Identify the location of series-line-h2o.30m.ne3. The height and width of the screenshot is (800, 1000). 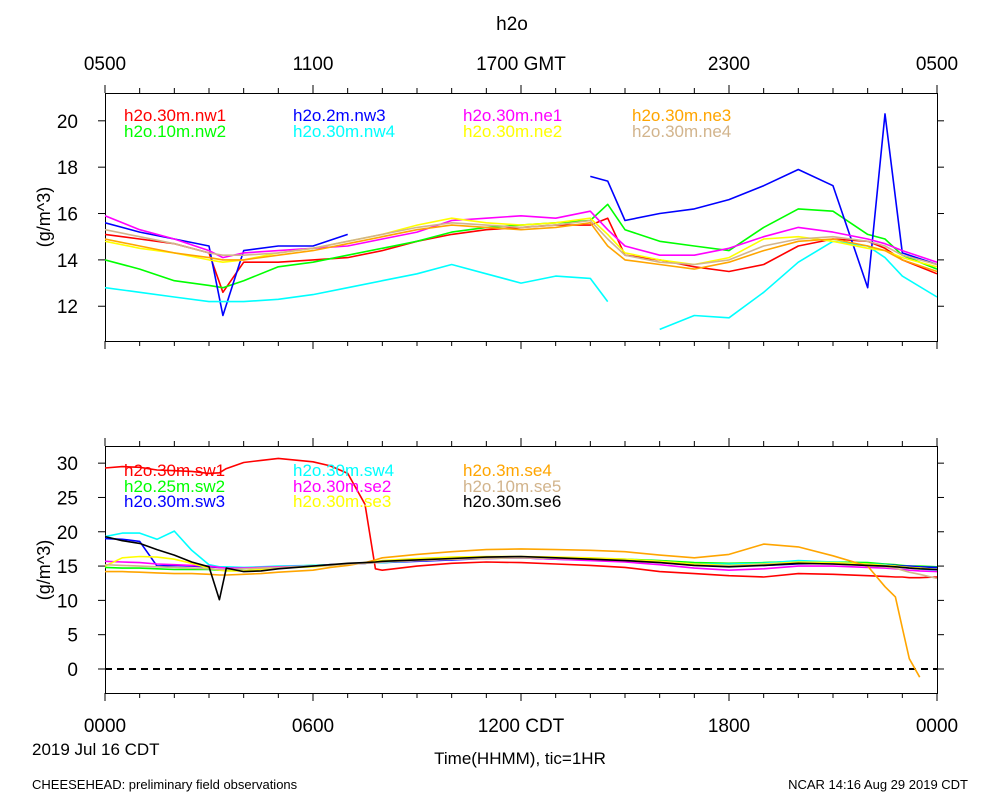
(521, 247).